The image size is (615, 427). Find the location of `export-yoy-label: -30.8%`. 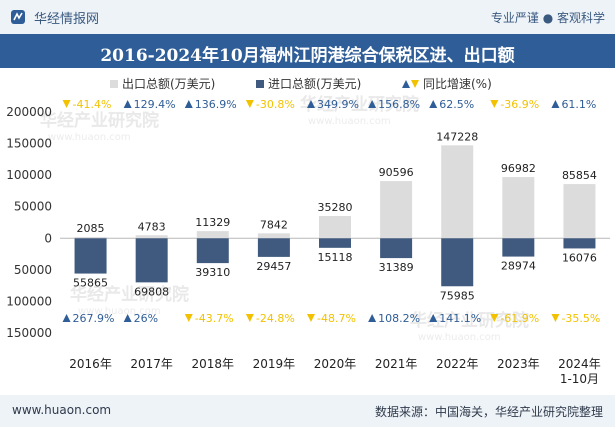

export-yoy-label: -30.8% is located at coordinates (275, 104).